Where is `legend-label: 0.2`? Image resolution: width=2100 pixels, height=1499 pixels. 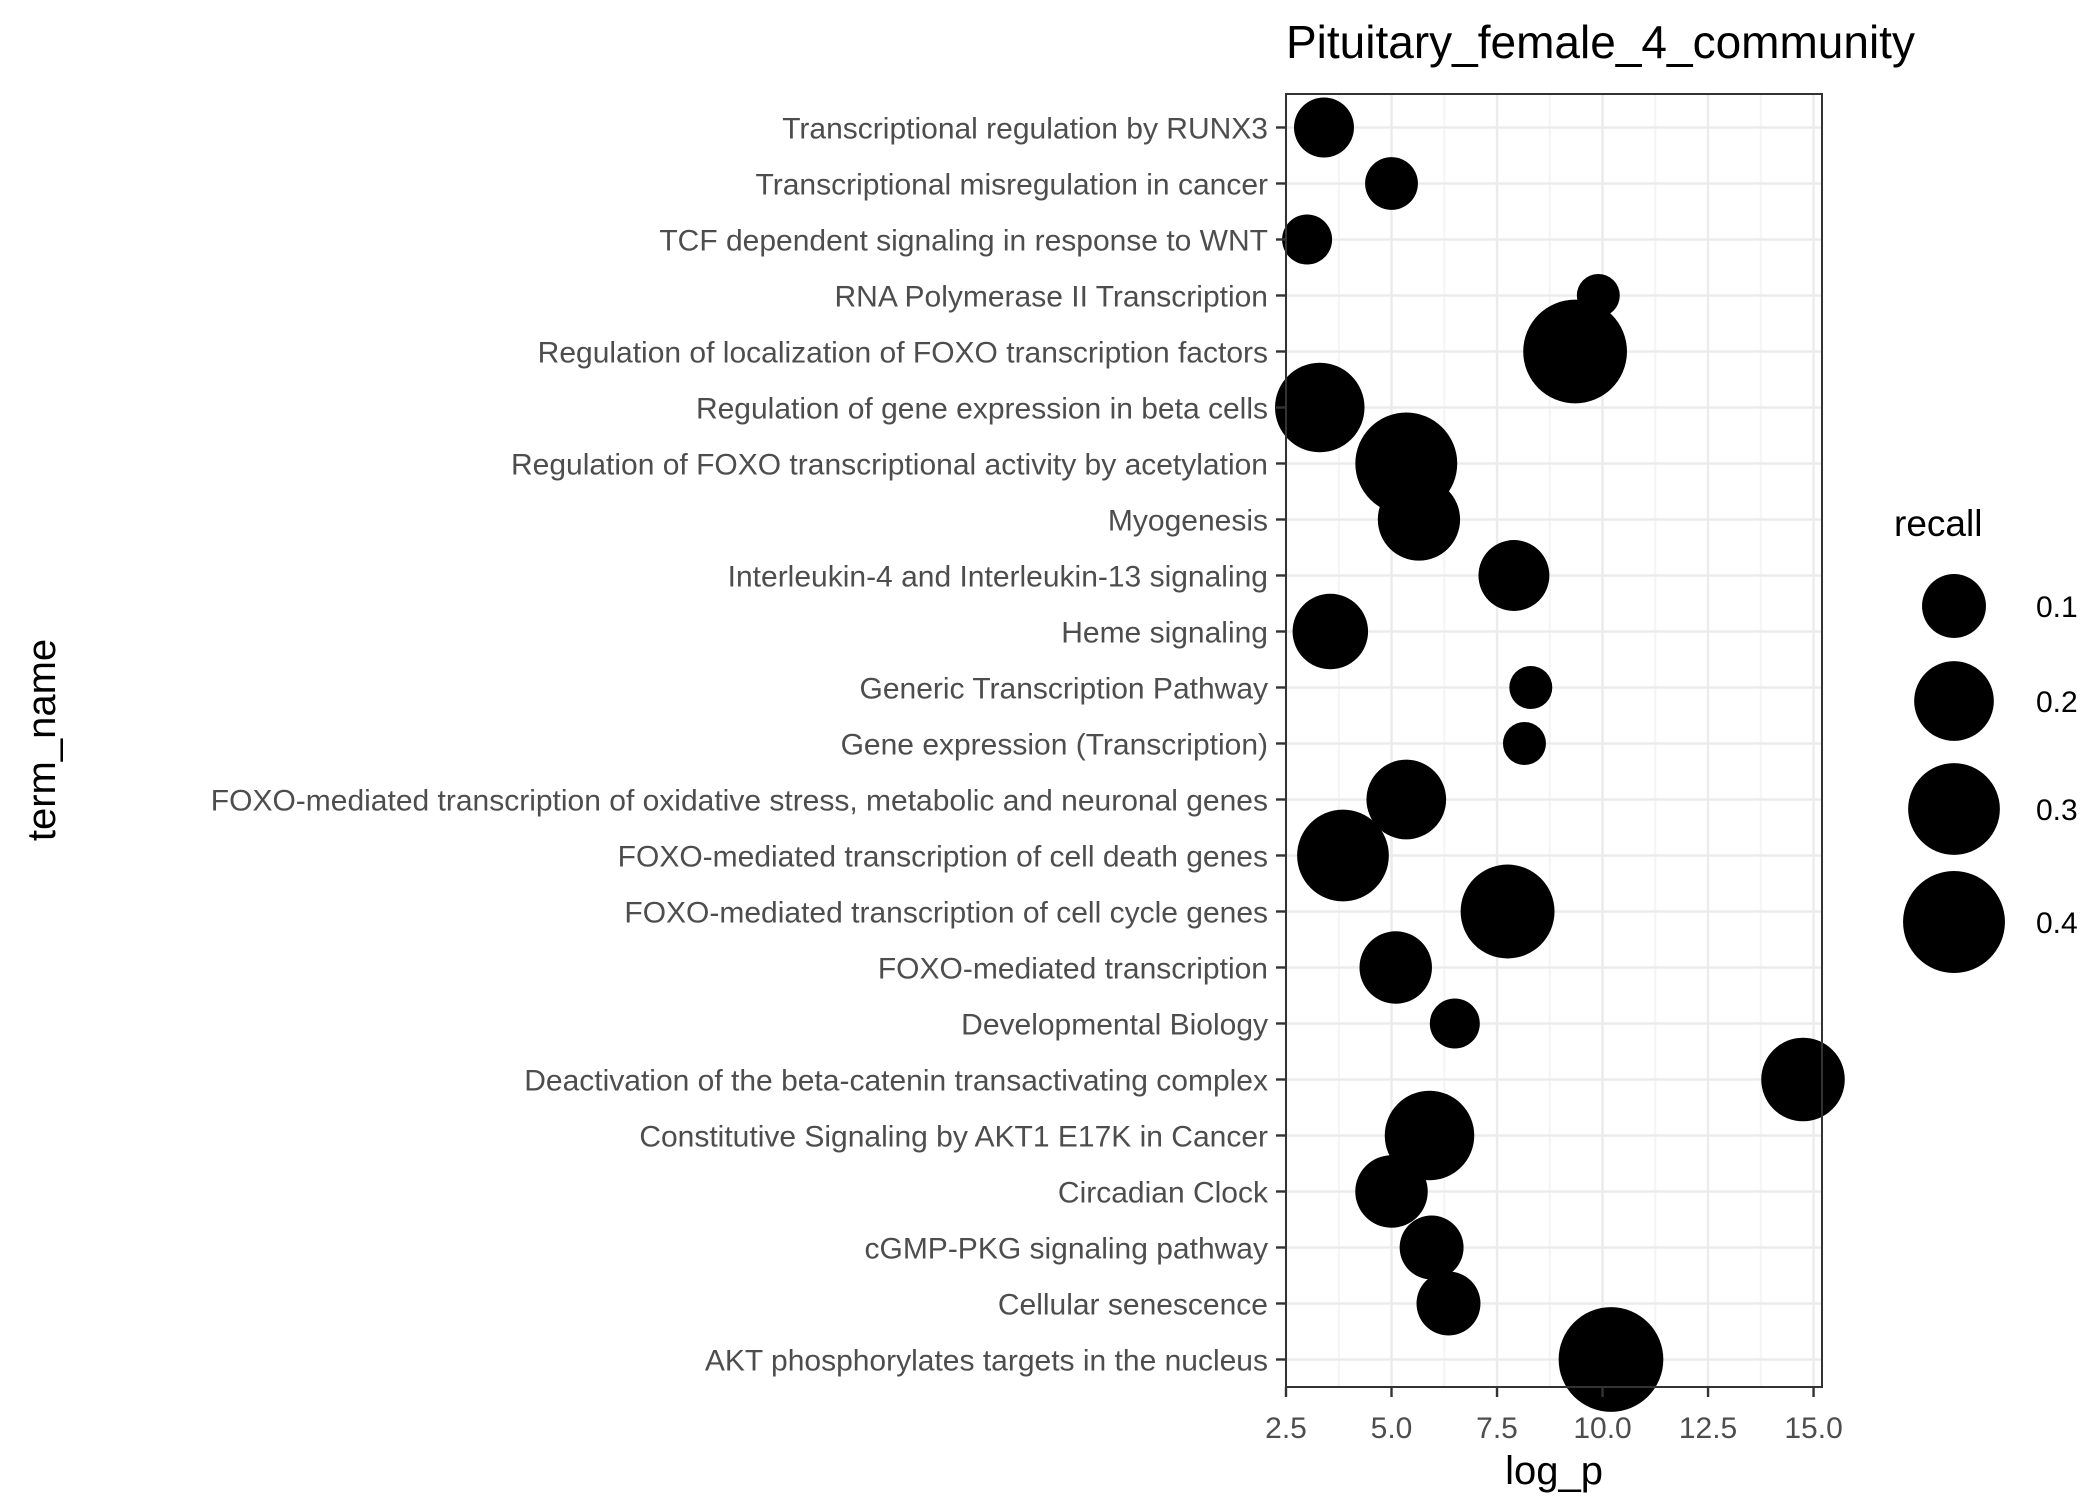
legend-label: 0.2 is located at coordinates (2057, 702).